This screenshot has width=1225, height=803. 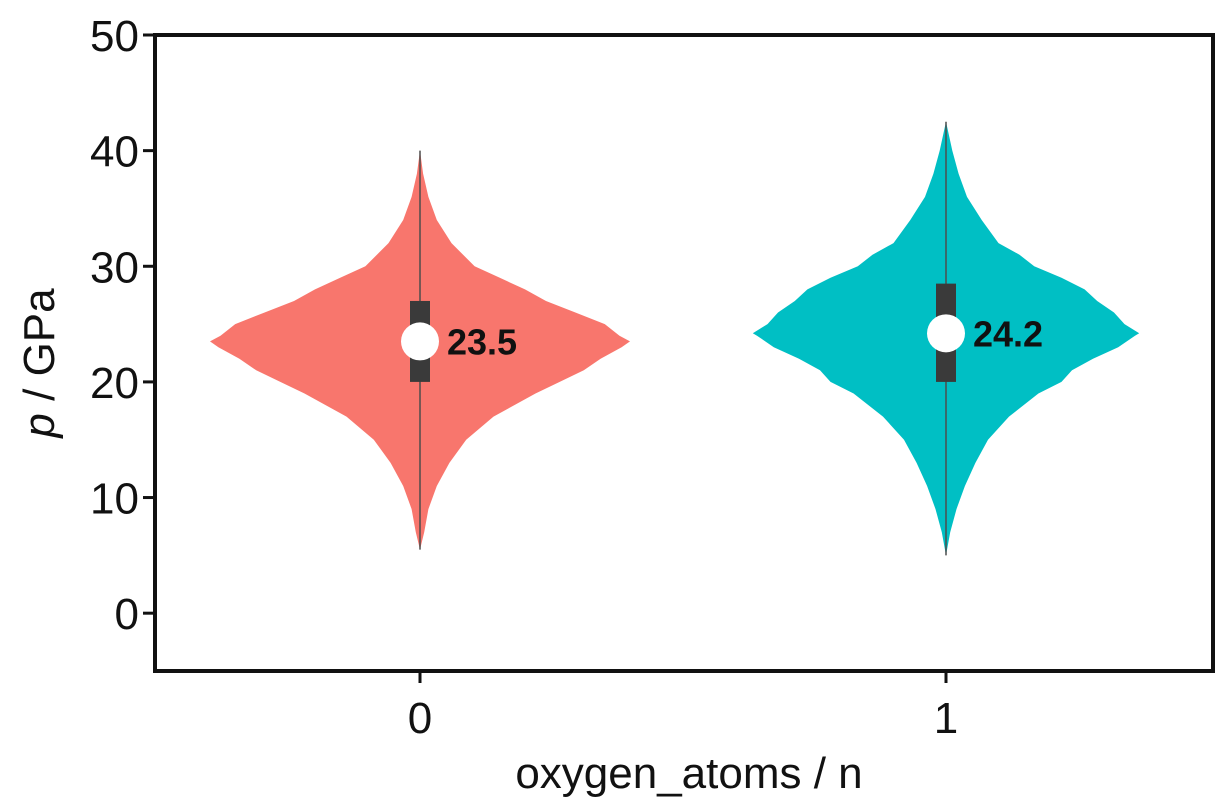 What do you see at coordinates (39, 426) in the screenshot?
I see `y-axis-label-symbol: p` at bounding box center [39, 426].